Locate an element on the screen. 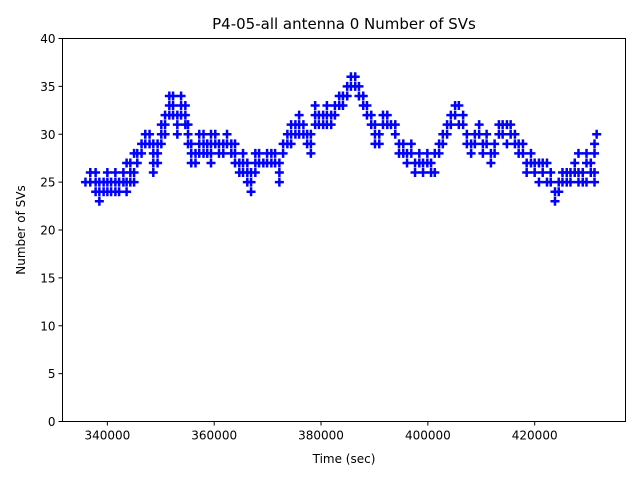  y-tick-label: 0 is located at coordinates (52, 422).